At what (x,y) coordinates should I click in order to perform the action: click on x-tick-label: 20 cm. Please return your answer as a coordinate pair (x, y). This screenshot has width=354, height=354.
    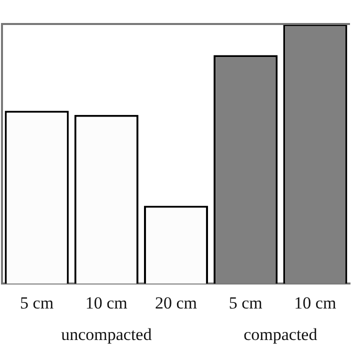
    Looking at the image, I should click on (176, 302).